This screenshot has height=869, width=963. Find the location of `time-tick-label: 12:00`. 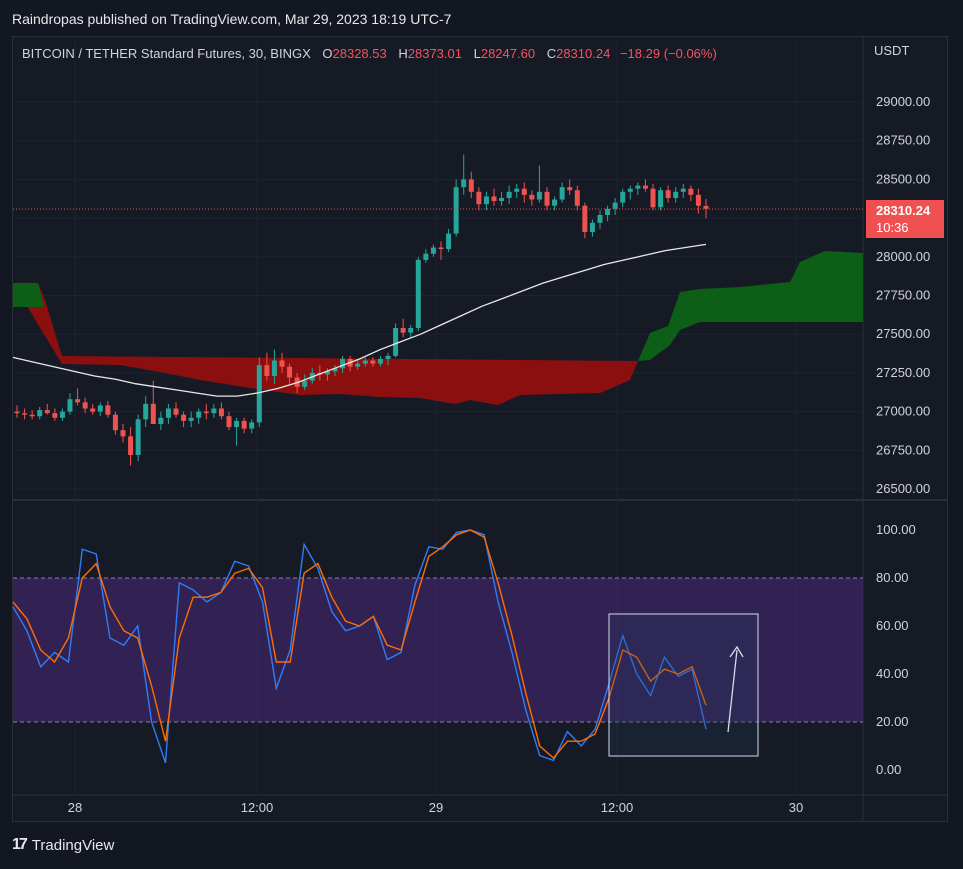

time-tick-label: 12:00 is located at coordinates (257, 807).